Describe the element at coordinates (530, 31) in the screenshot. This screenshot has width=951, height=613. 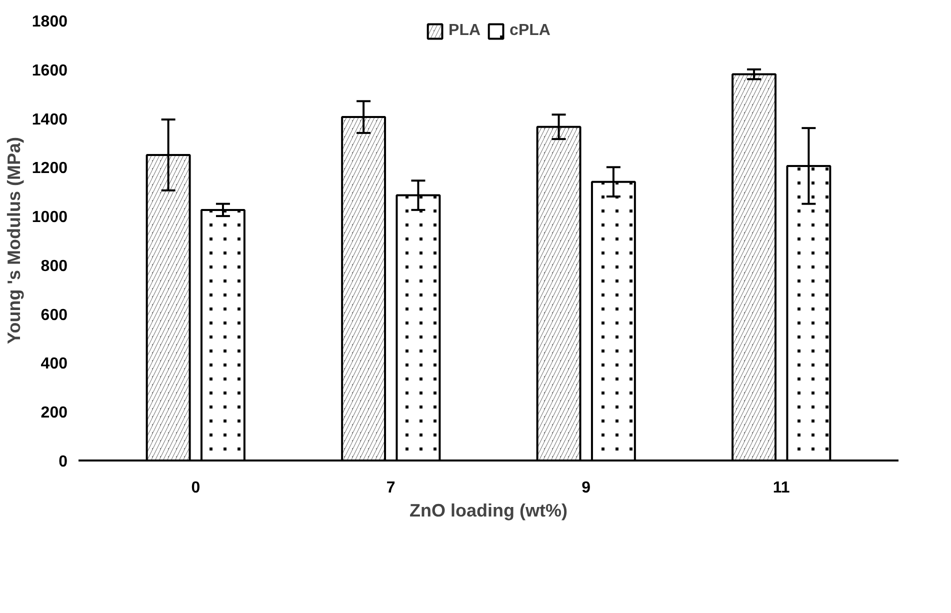
I see `legend-label: cPLA` at that location.